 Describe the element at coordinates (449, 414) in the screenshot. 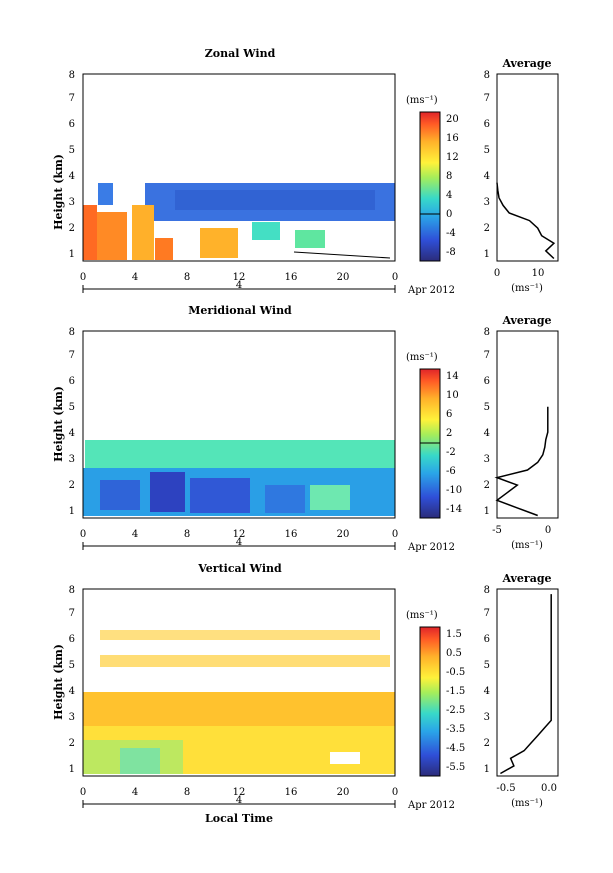

I see `colorbar-tick: 6` at that location.